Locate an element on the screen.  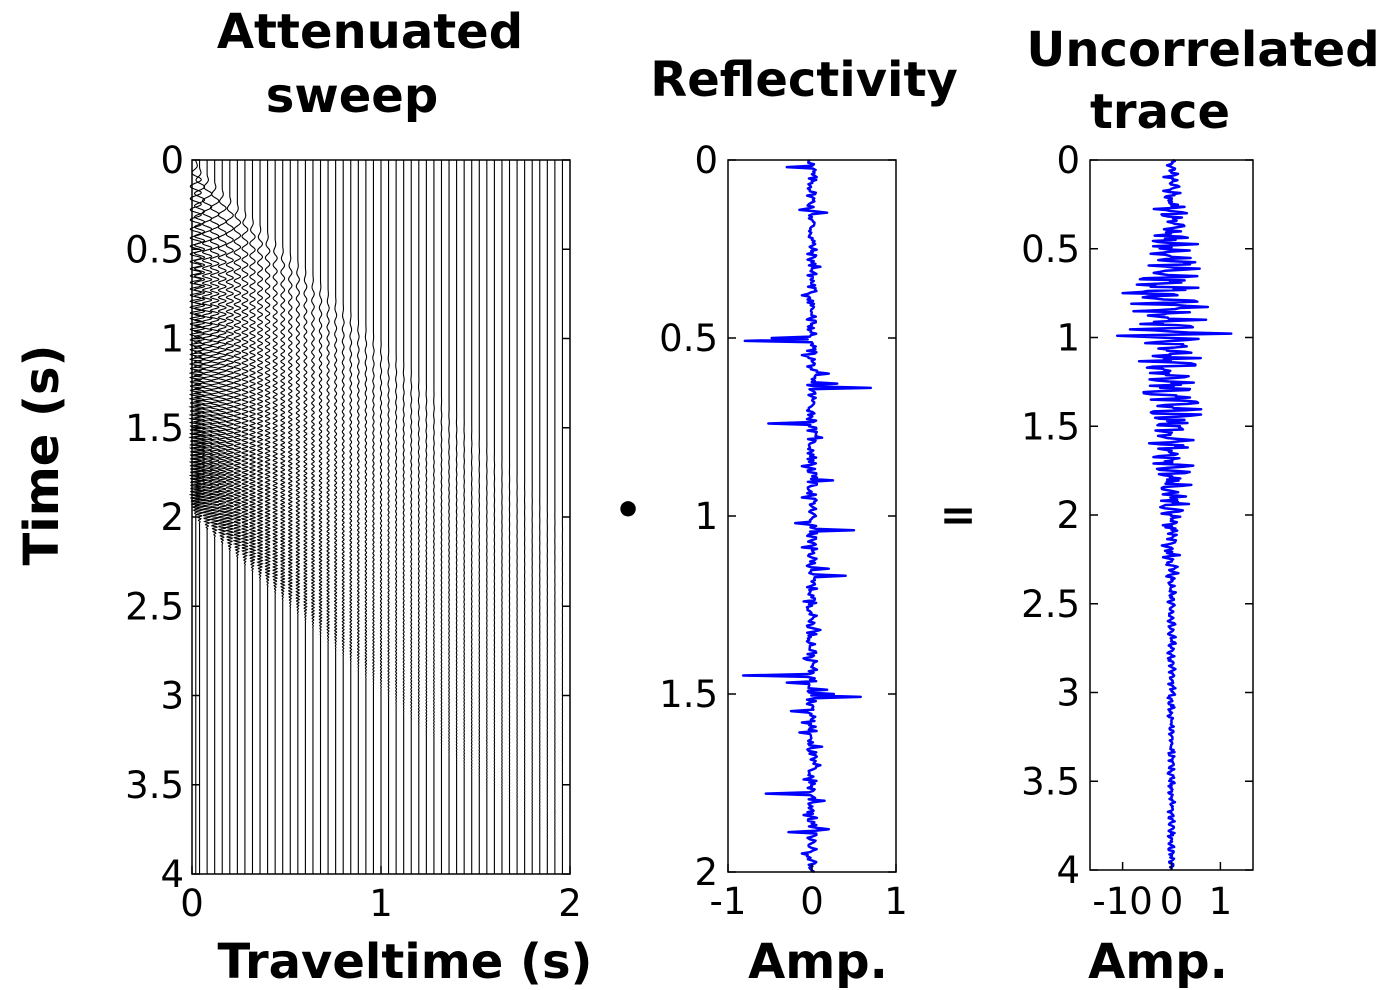
sweep-ylabel: Time (s) is located at coordinates (42, 455).